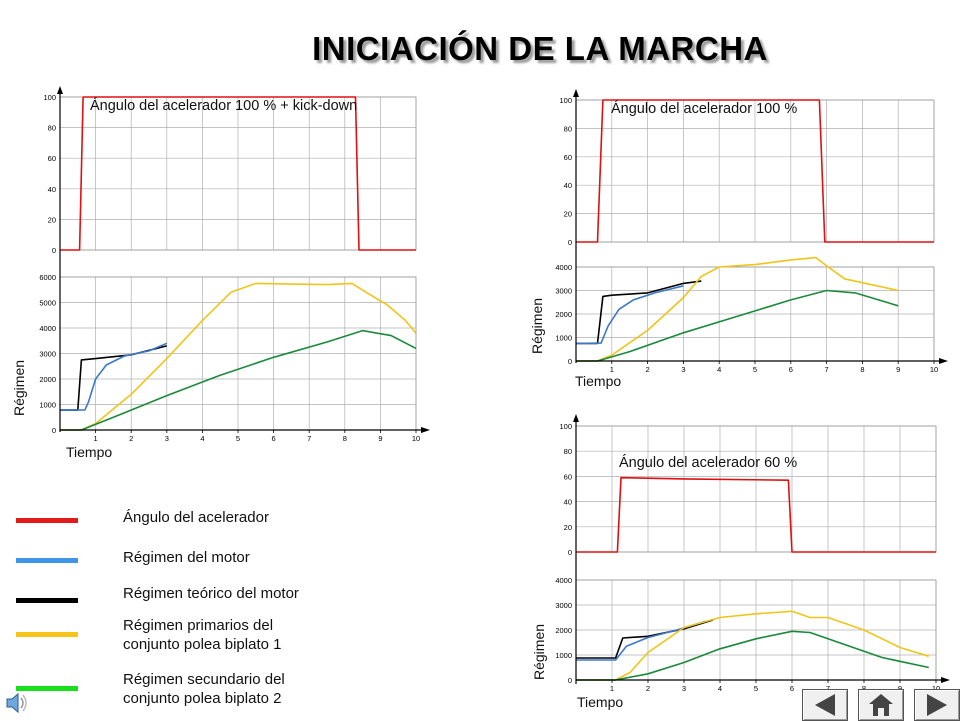 This screenshot has height=721, width=960. Describe the element at coordinates (47, 600) in the screenshot. I see `legend-swatch-theoretical` at that location.